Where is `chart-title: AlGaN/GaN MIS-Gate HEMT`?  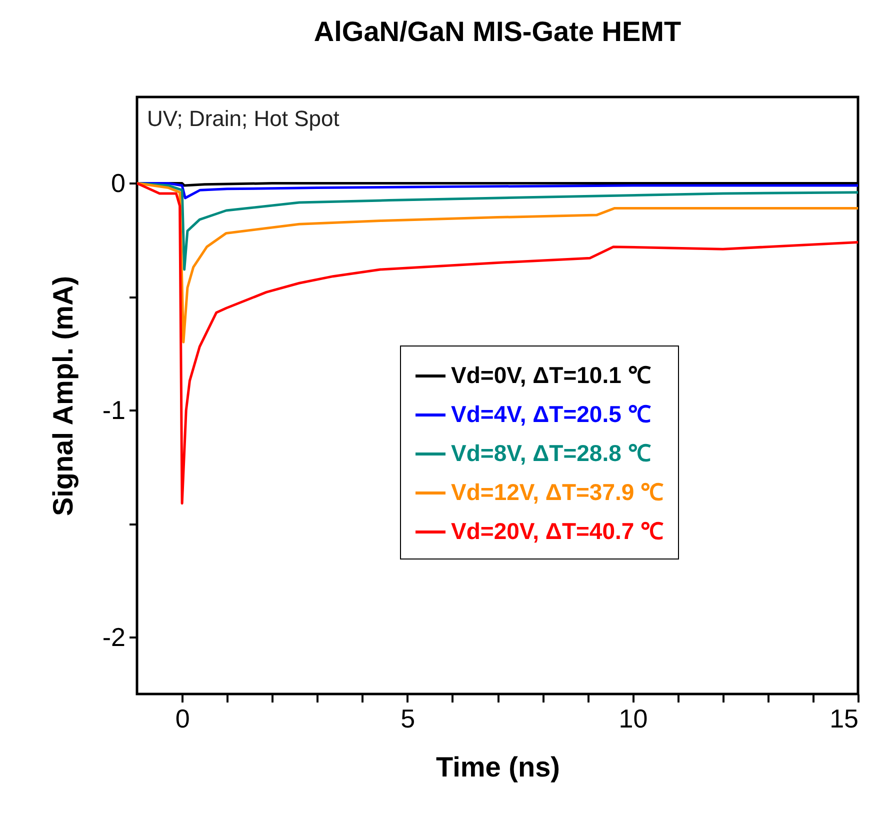 chart-title: AlGaN/GaN MIS-Gate HEMT is located at coordinates (498, 31).